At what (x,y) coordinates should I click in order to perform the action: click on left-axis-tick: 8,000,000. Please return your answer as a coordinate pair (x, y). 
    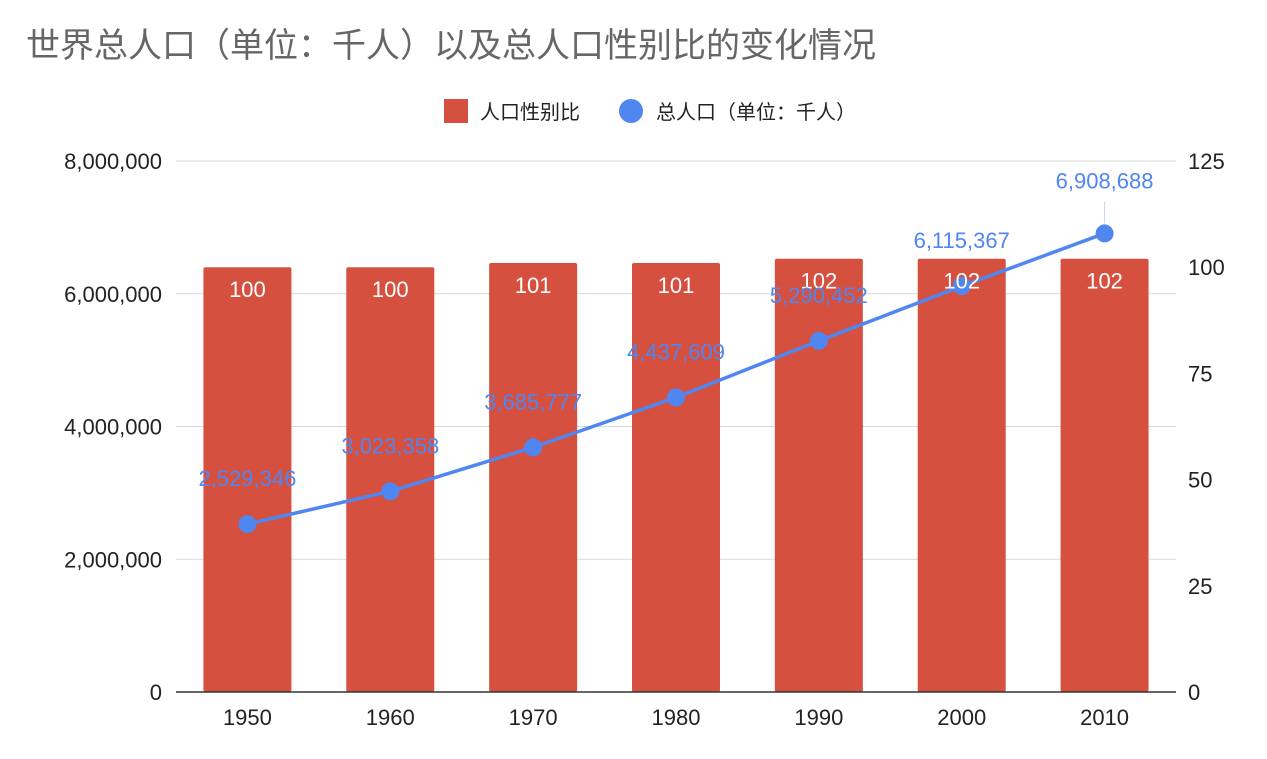
    Looking at the image, I should click on (113, 161).